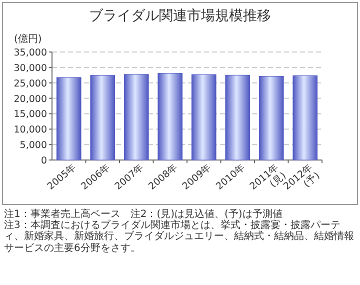 The height and width of the screenshot is (285, 360). What do you see at coordinates (30, 99) in the screenshot?
I see `y-tick-label: 20,000` at bounding box center [30, 99].